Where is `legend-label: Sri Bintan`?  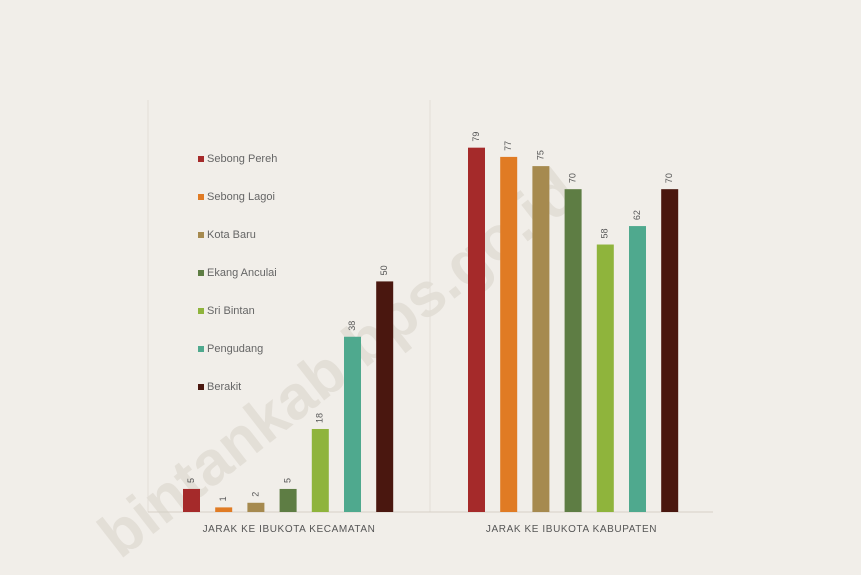 legend-label: Sri Bintan is located at coordinates (231, 311).